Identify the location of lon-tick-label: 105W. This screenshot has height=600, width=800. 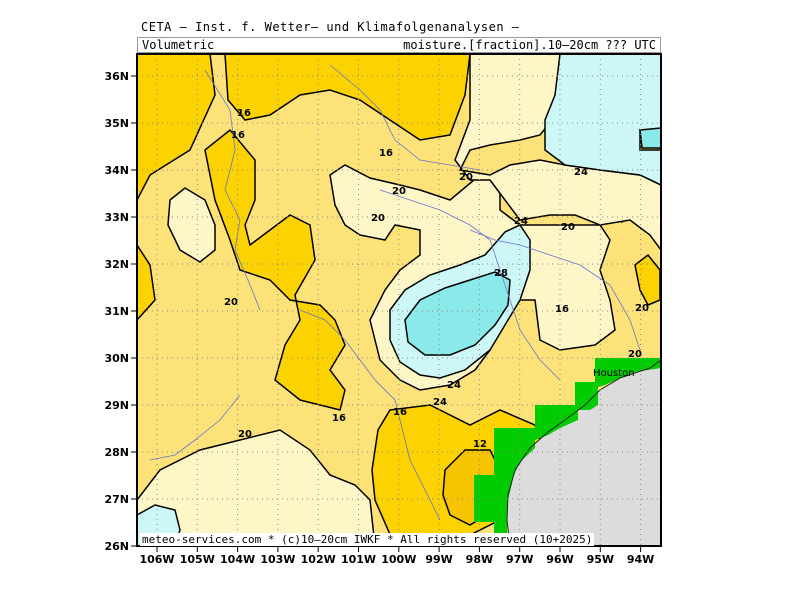
(197, 559).